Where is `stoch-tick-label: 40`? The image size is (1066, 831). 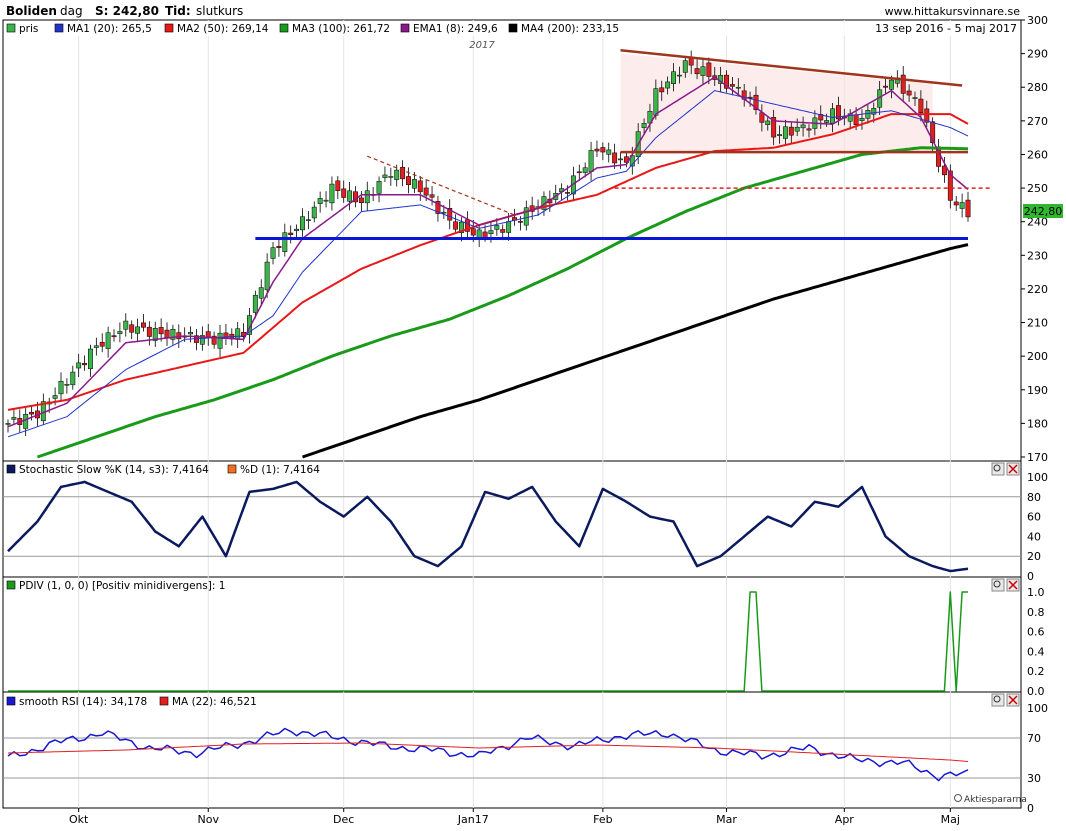 stoch-tick-label: 40 is located at coordinates (1034, 536).